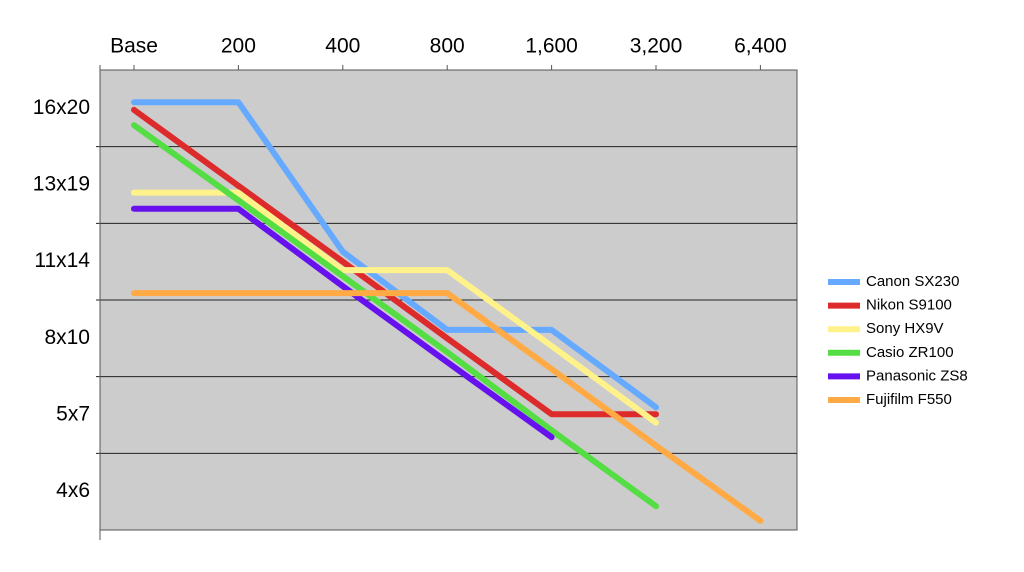 The width and height of the screenshot is (1024, 572). Describe the element at coordinates (910, 352) in the screenshot. I see `legend-label: Casio ZR100` at that location.